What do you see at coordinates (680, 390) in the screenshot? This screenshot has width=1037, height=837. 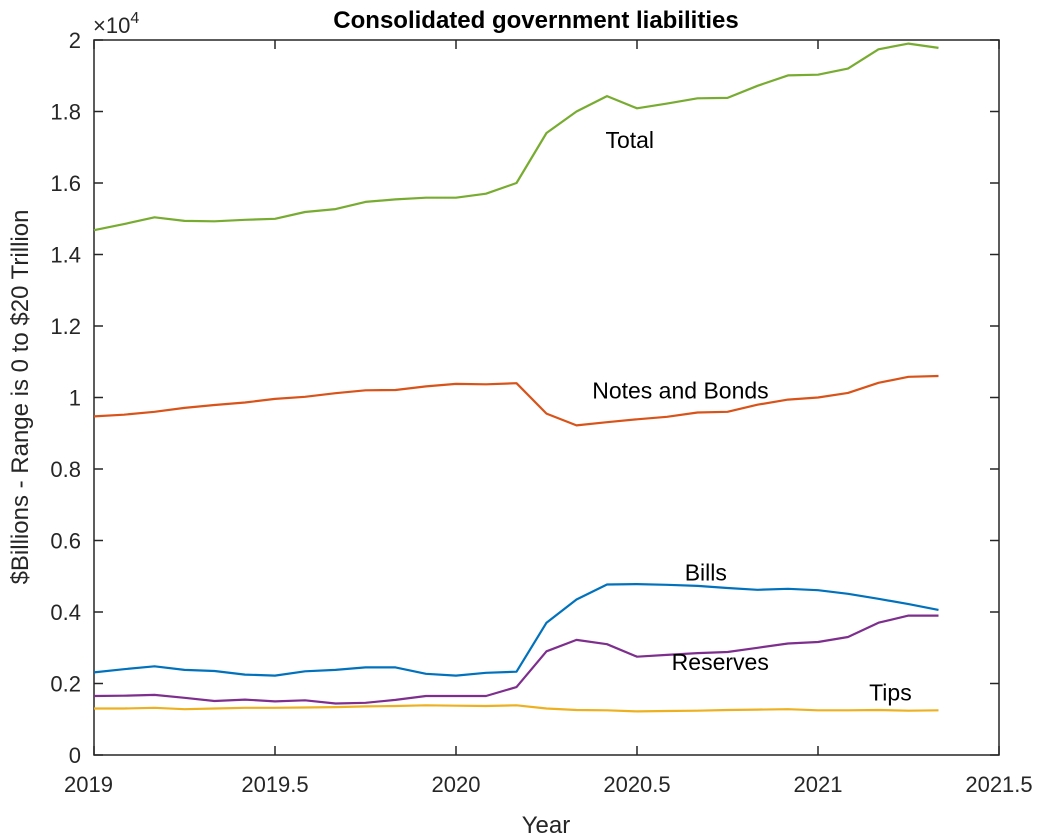 I see `annotation-notes-and-bonds: Notes and Bonds` at bounding box center [680, 390].